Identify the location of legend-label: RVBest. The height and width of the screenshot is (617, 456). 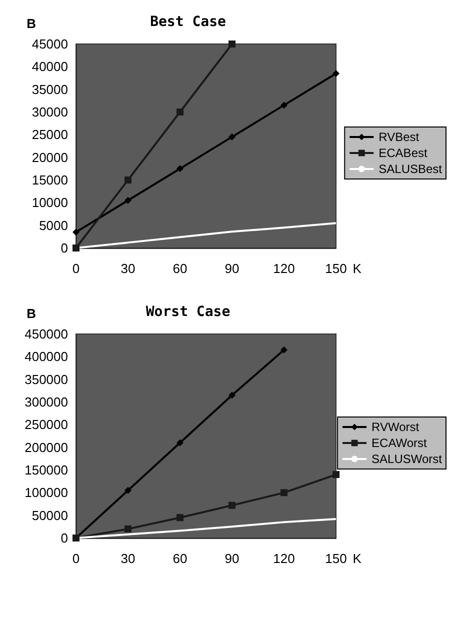
(399, 137).